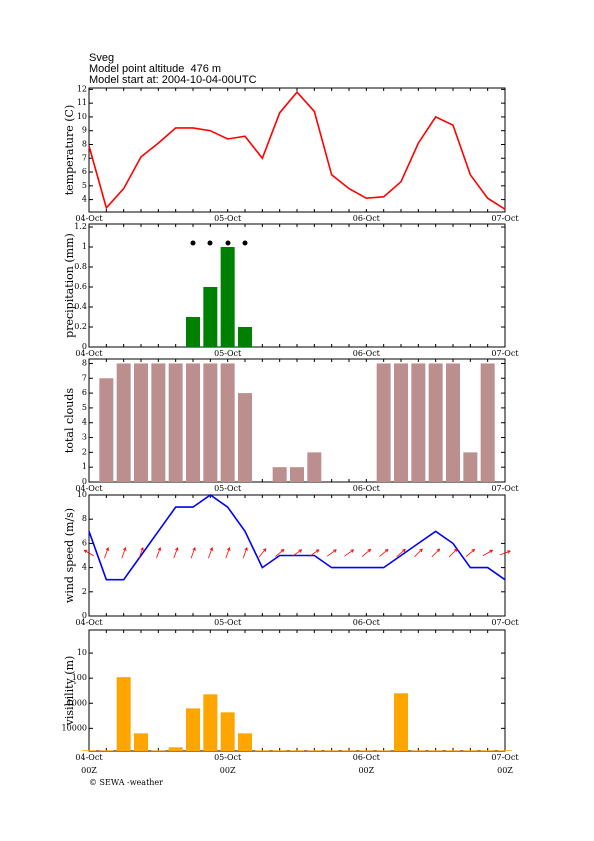 The image size is (594, 841). What do you see at coordinates (84, 157) in the screenshot?
I see `y-tick-label: 7` at bounding box center [84, 157].